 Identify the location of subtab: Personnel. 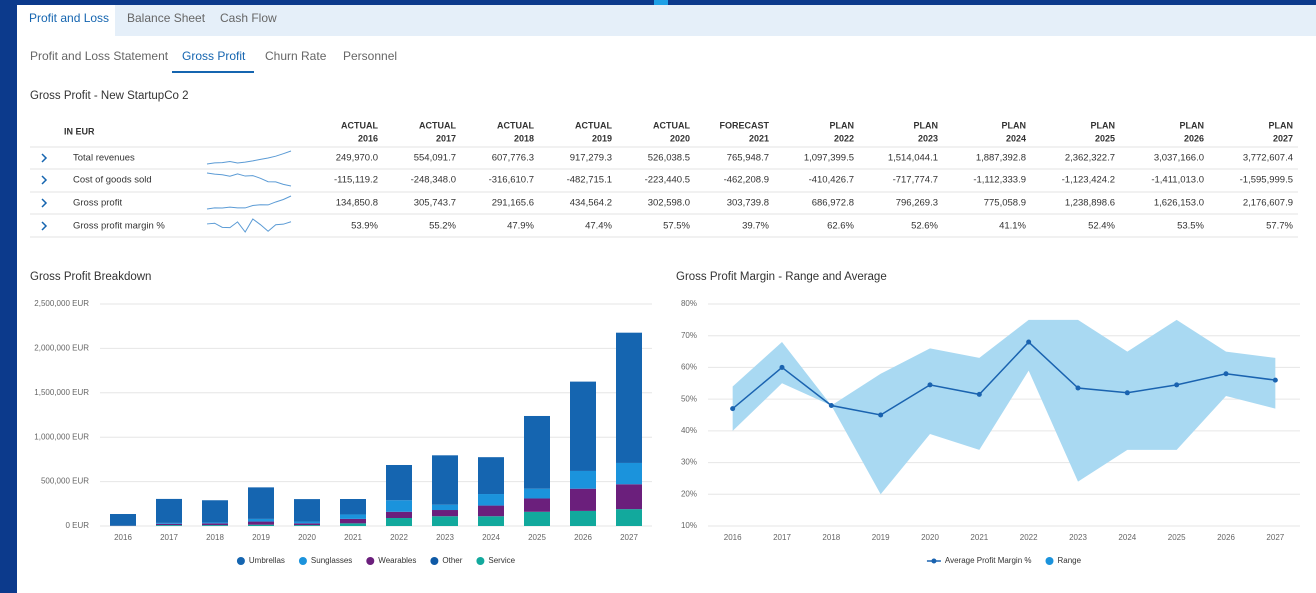
(370, 56).